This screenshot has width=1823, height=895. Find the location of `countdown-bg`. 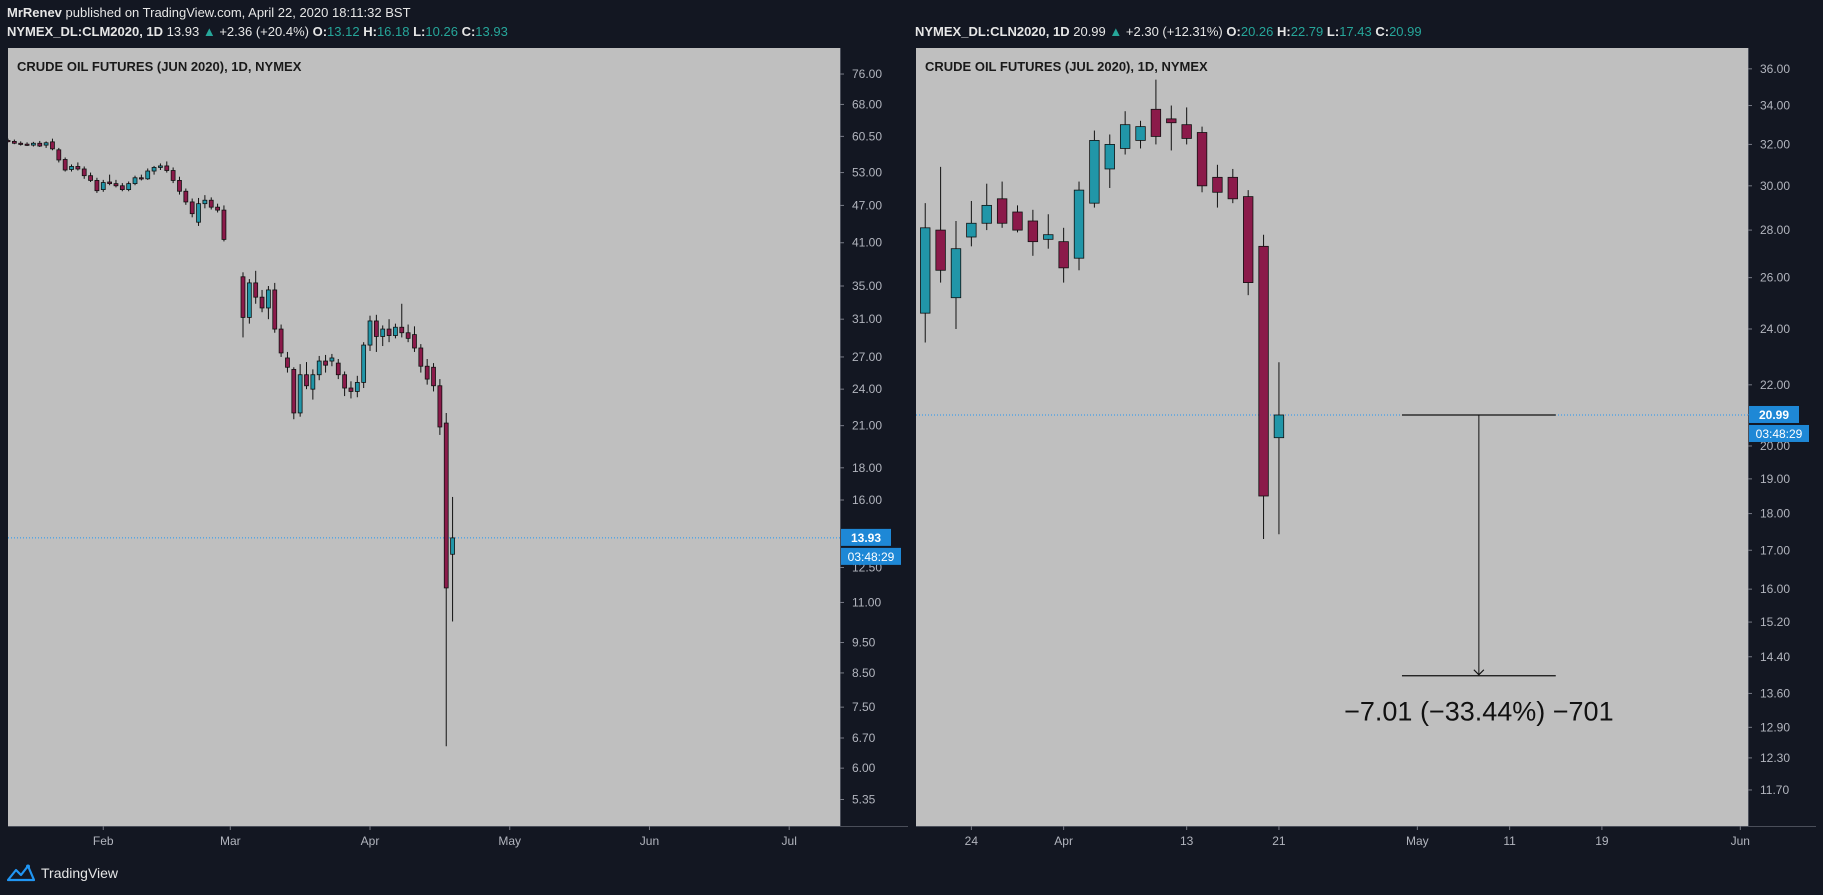

countdown-bg is located at coordinates (871, 556).